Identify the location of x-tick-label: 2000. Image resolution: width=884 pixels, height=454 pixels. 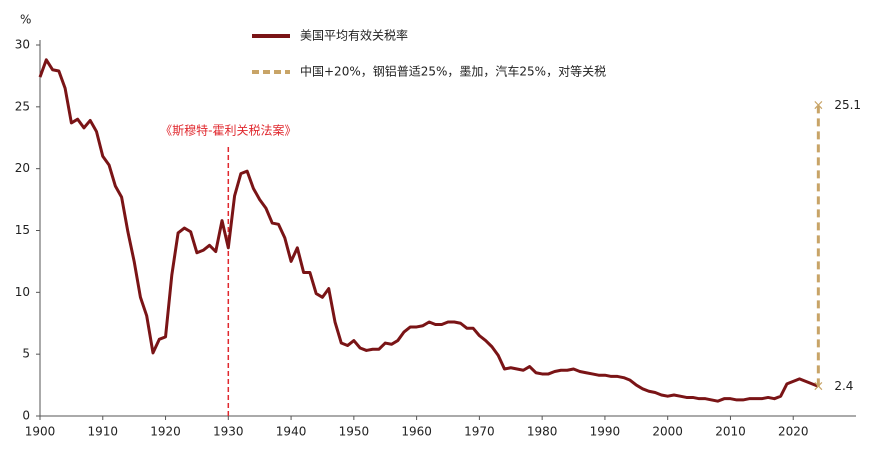
(667, 432).